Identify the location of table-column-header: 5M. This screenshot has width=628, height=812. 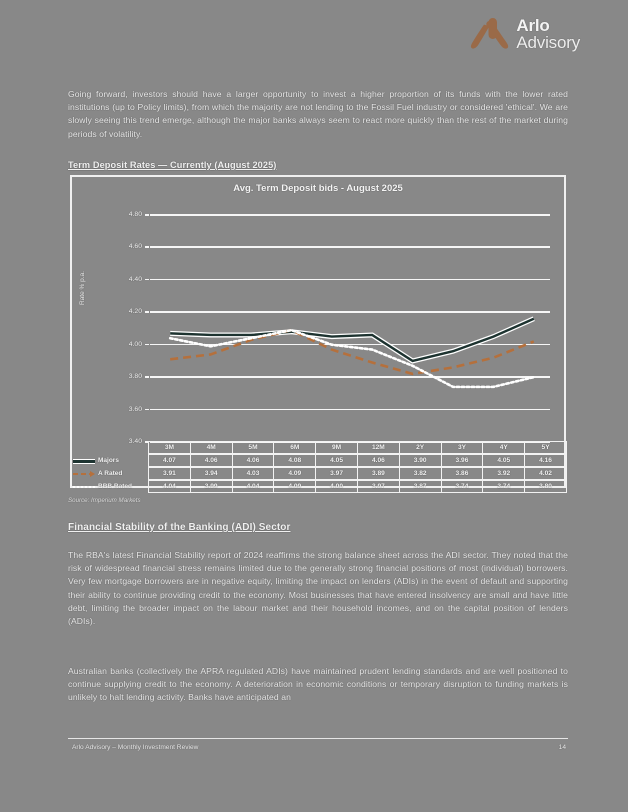
(253, 447).